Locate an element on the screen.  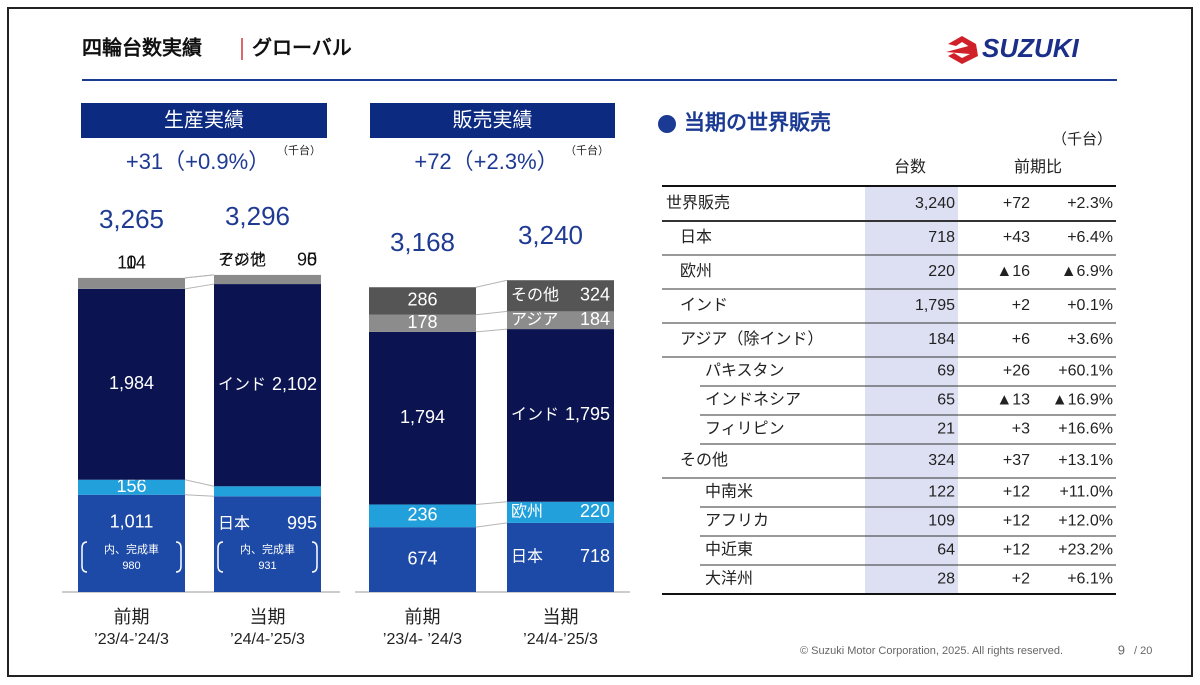
table-cell: +16.6% is located at coordinates (1085, 429).